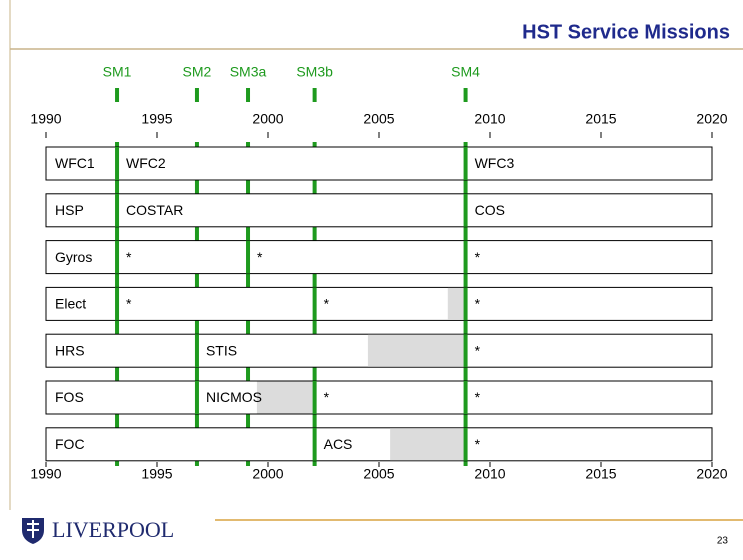 The image size is (743, 560). I want to click on logo-text: LIVERPOOL, so click(113, 529).